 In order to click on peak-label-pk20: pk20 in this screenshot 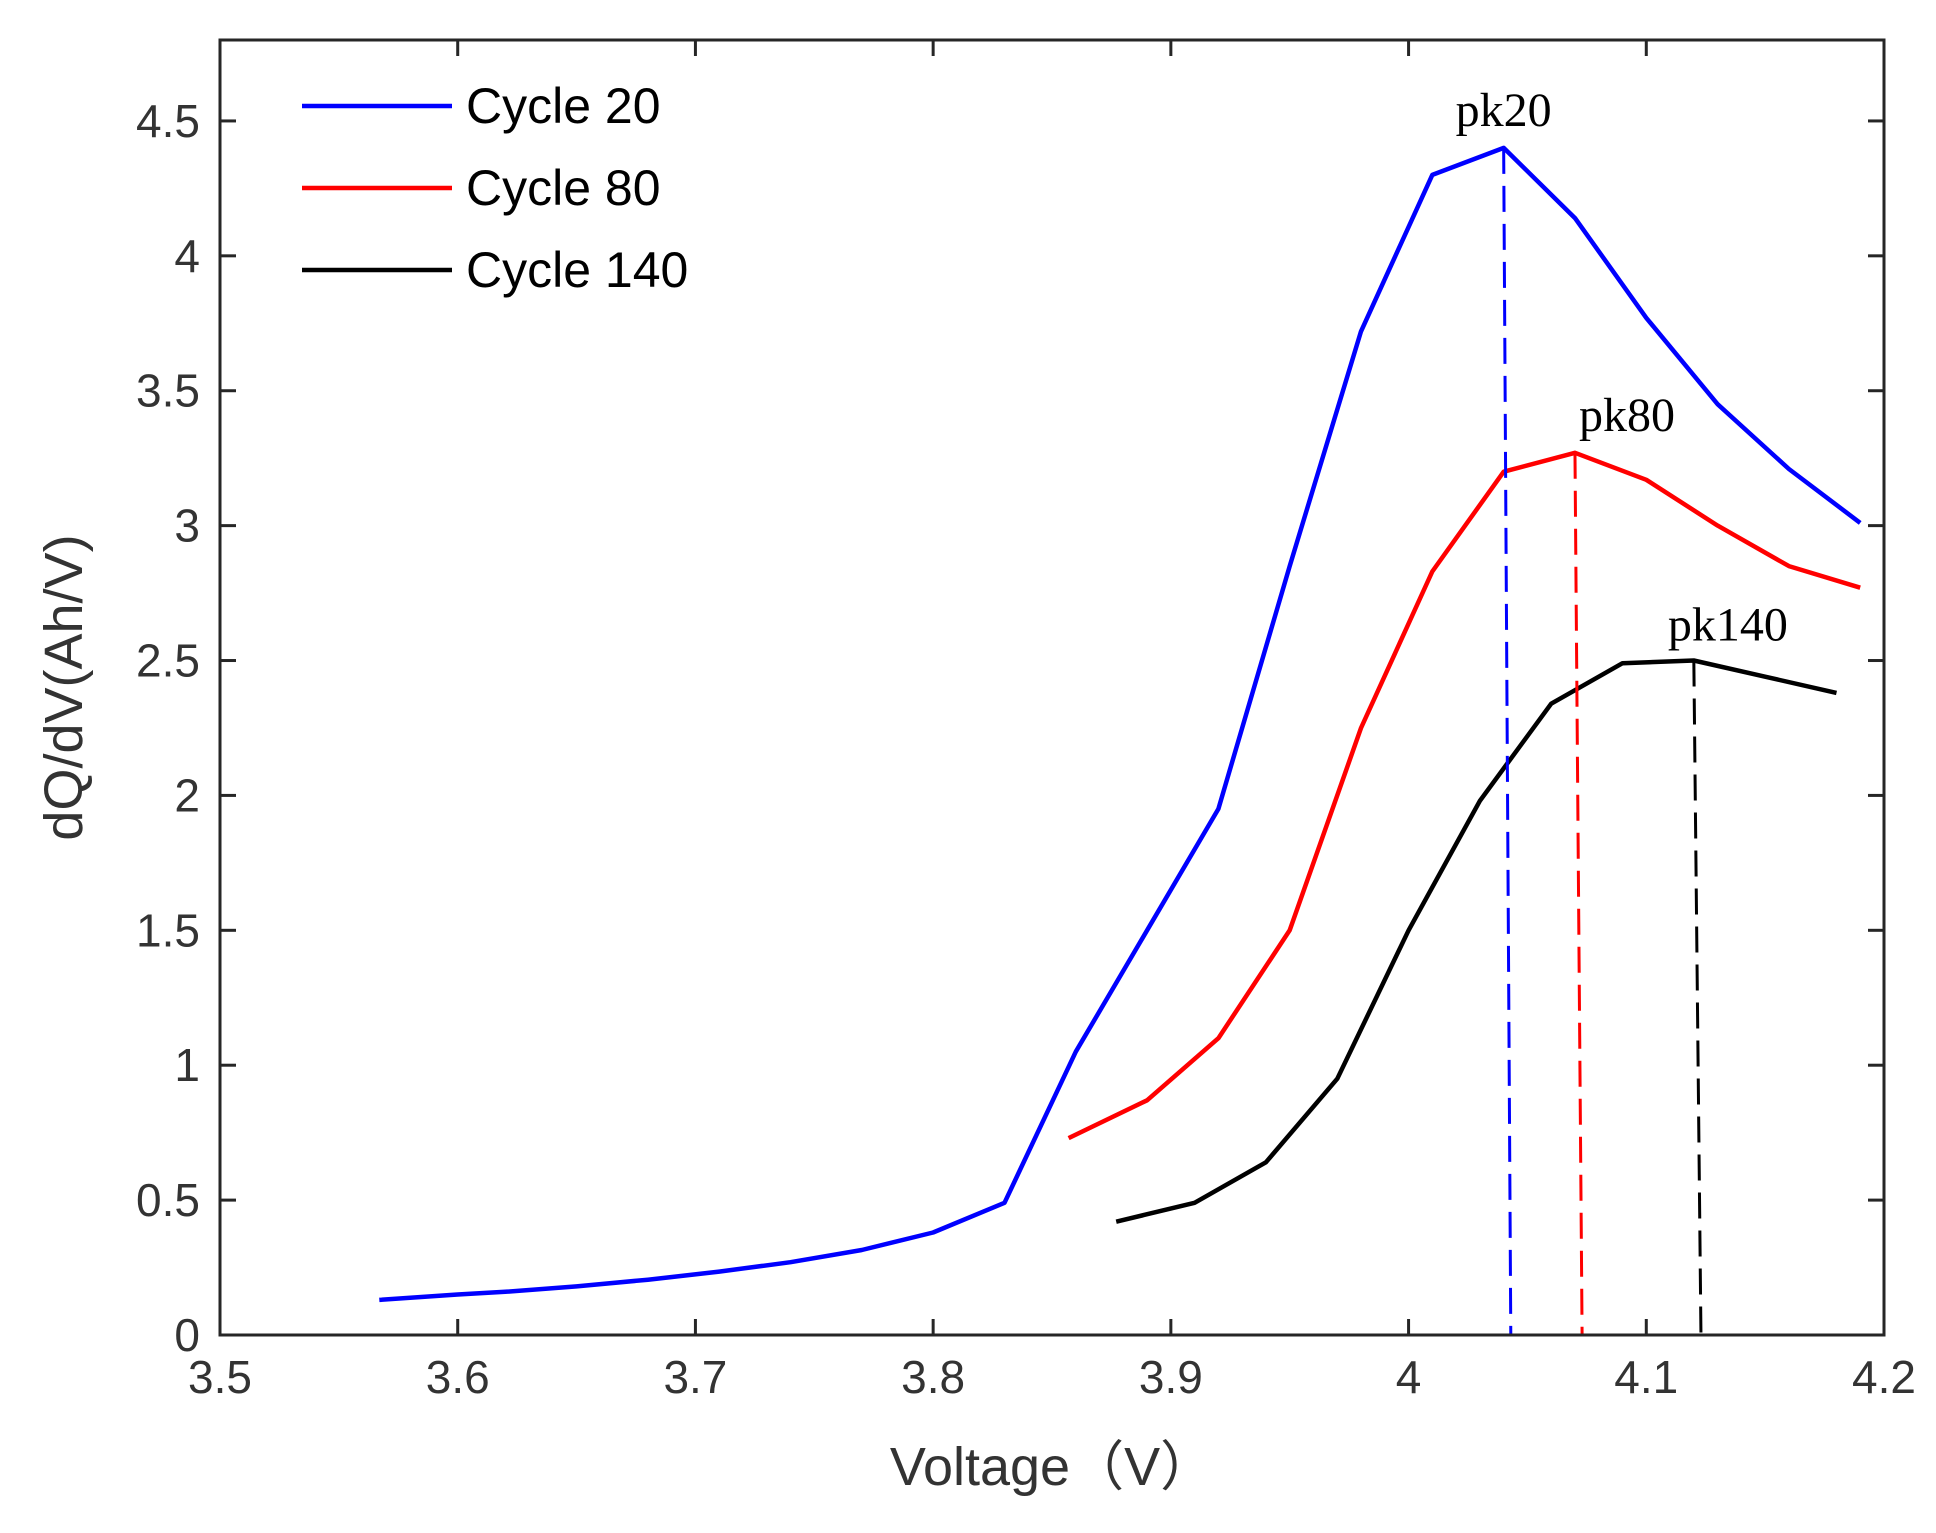, I will do `click(1504, 110)`.